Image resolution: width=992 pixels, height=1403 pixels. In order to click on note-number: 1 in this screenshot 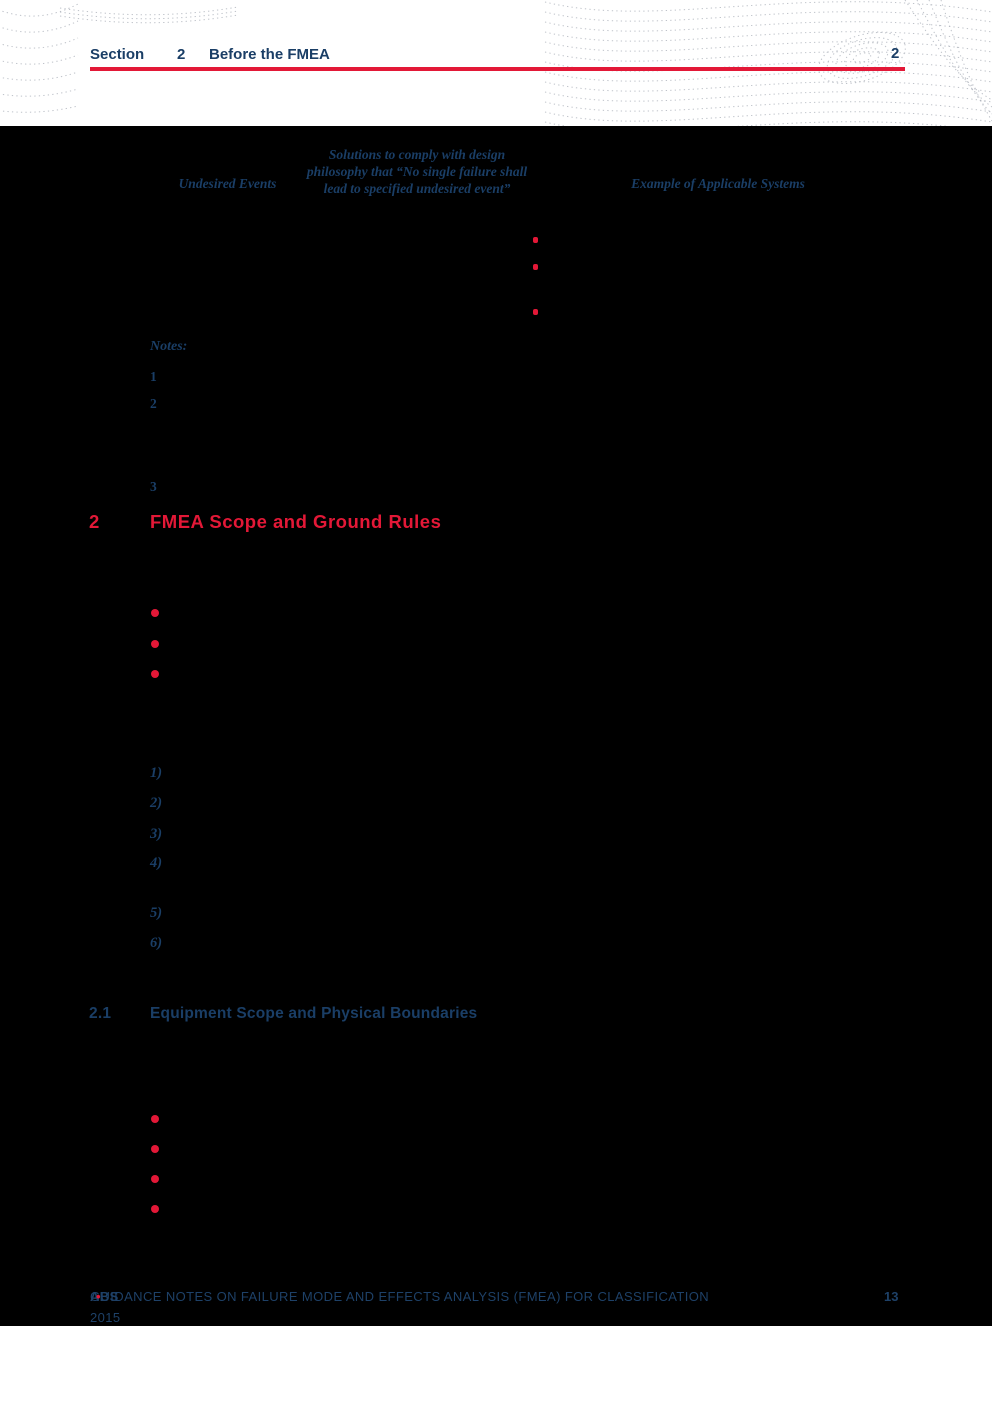, I will do `click(153, 376)`.